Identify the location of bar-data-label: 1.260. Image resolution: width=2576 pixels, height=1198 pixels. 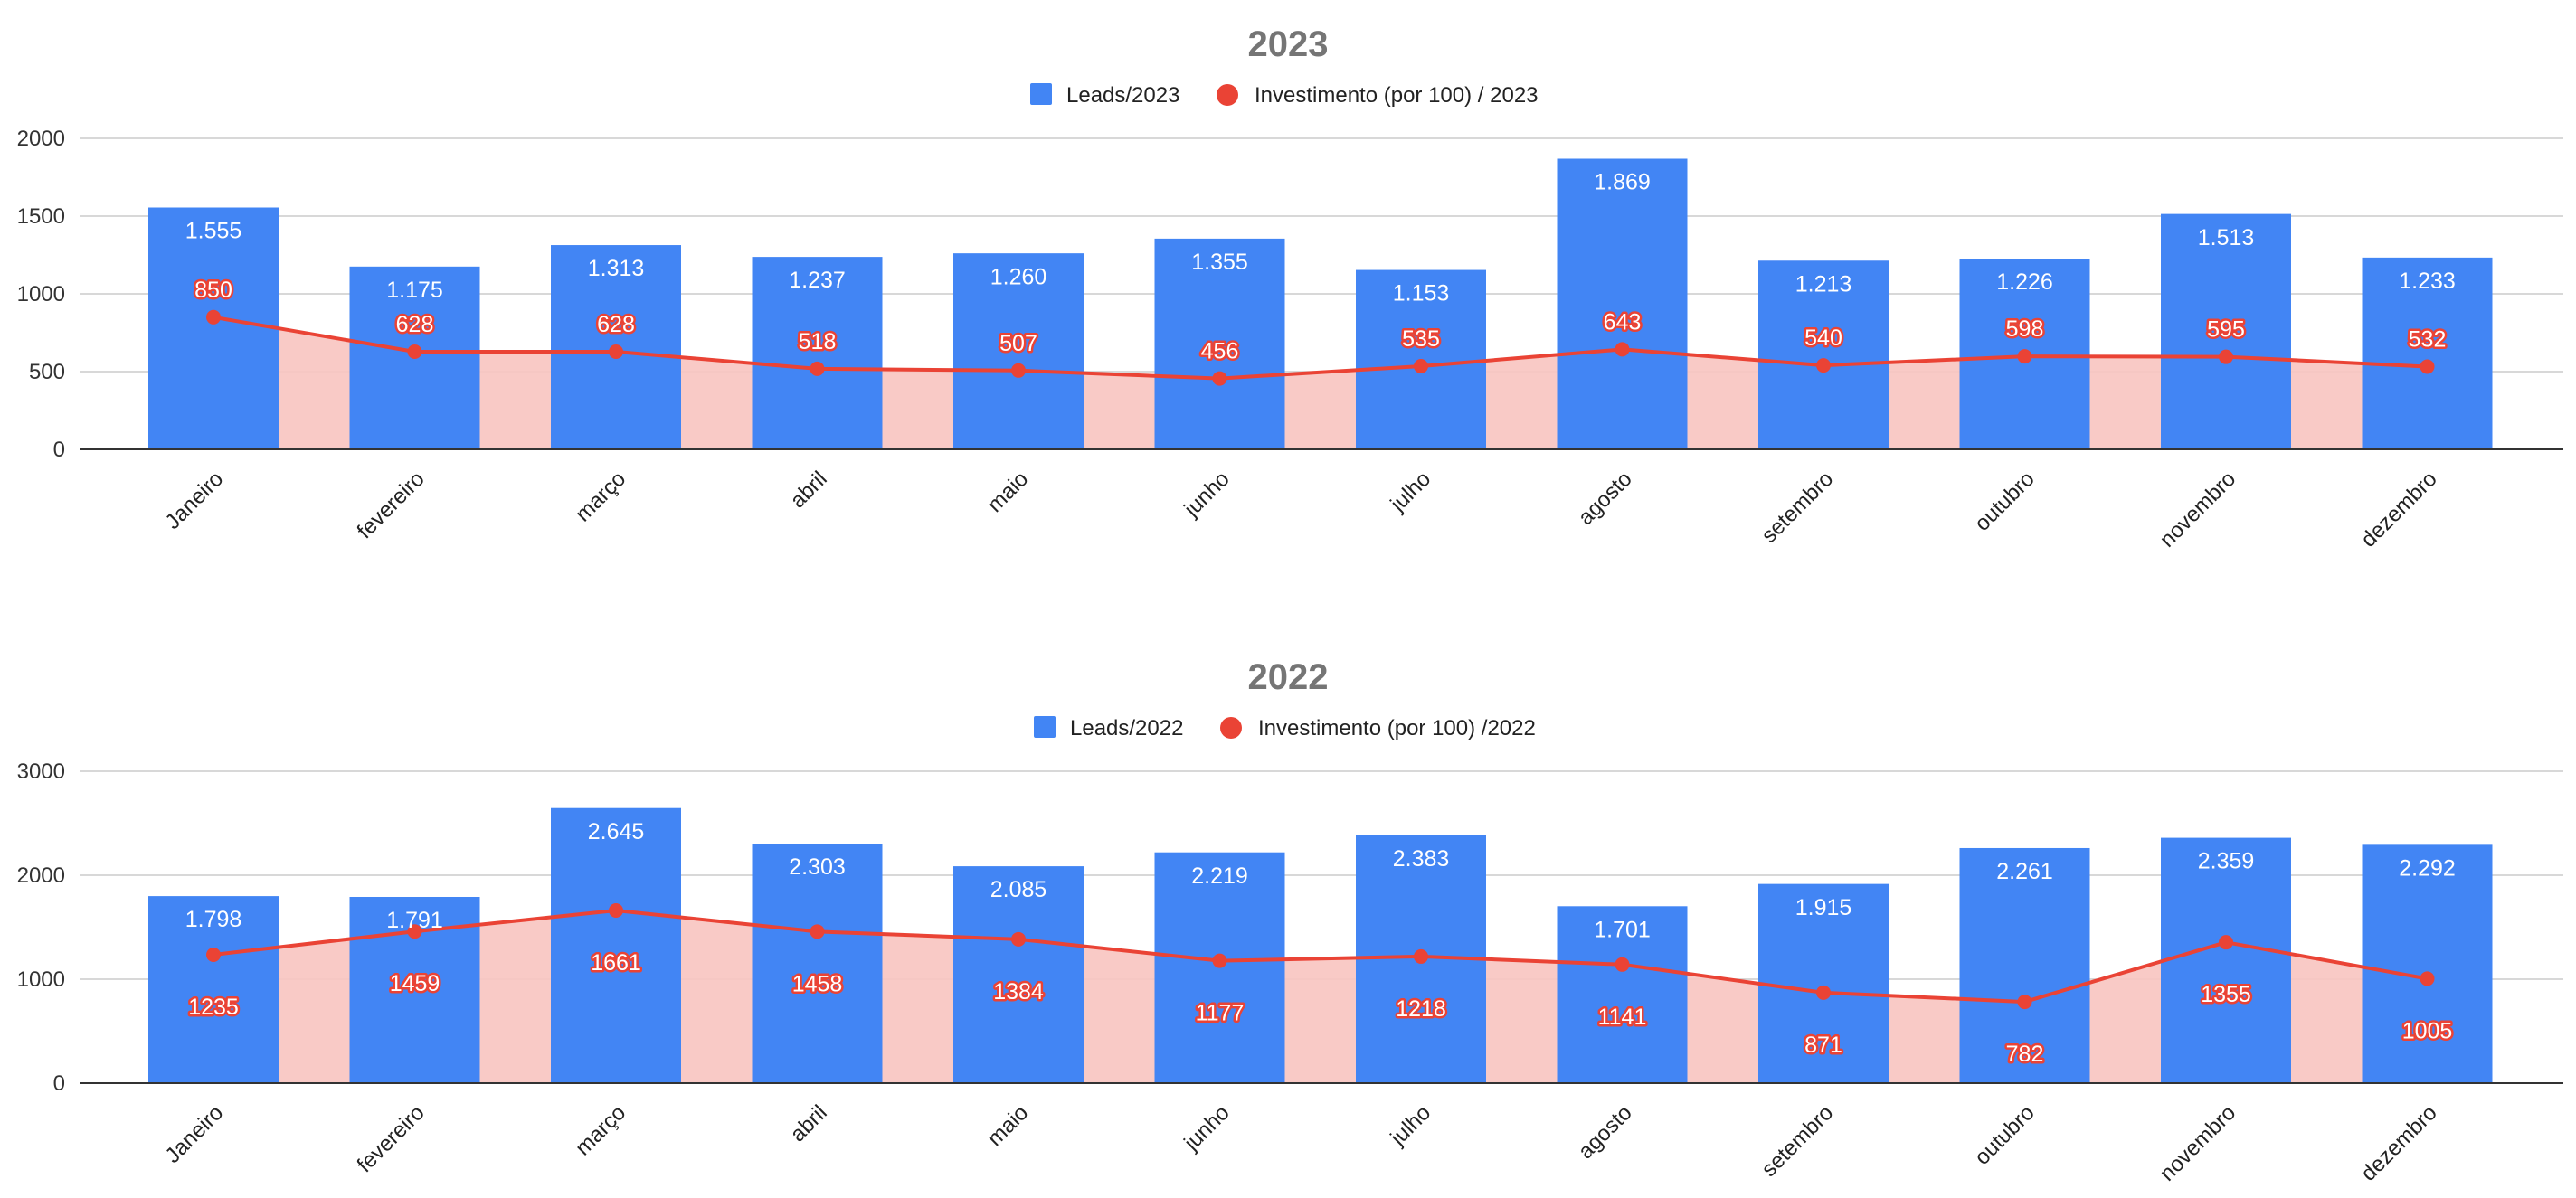
(1019, 276).